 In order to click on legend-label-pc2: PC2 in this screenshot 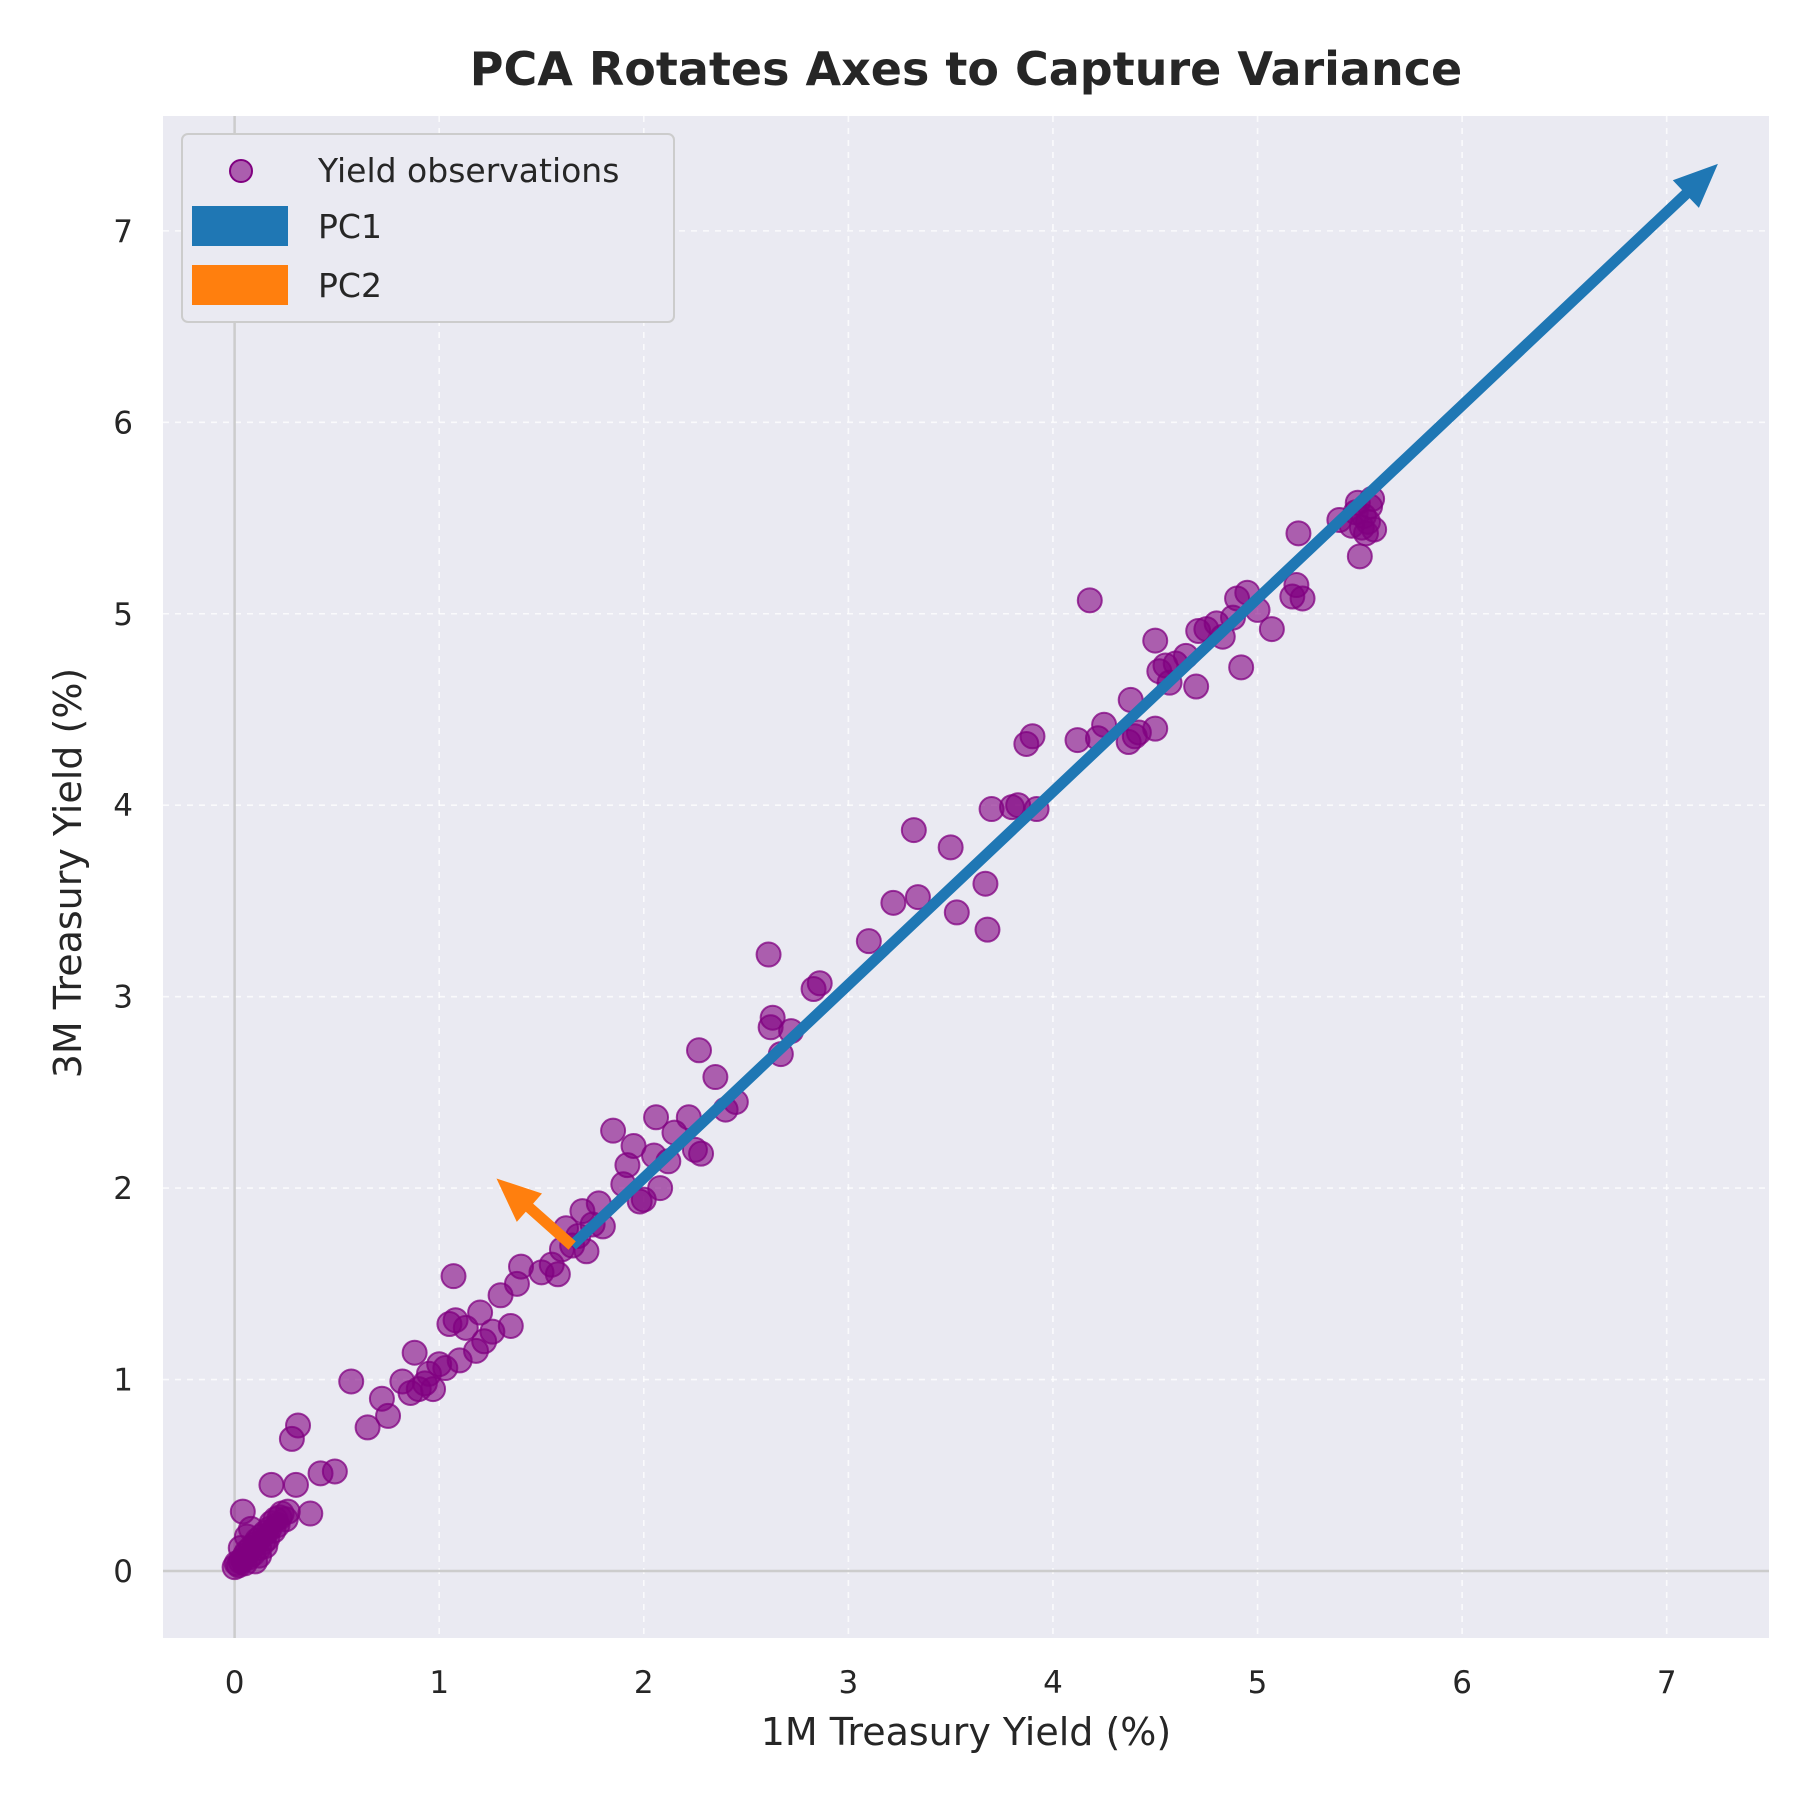, I will do `click(350, 285)`.